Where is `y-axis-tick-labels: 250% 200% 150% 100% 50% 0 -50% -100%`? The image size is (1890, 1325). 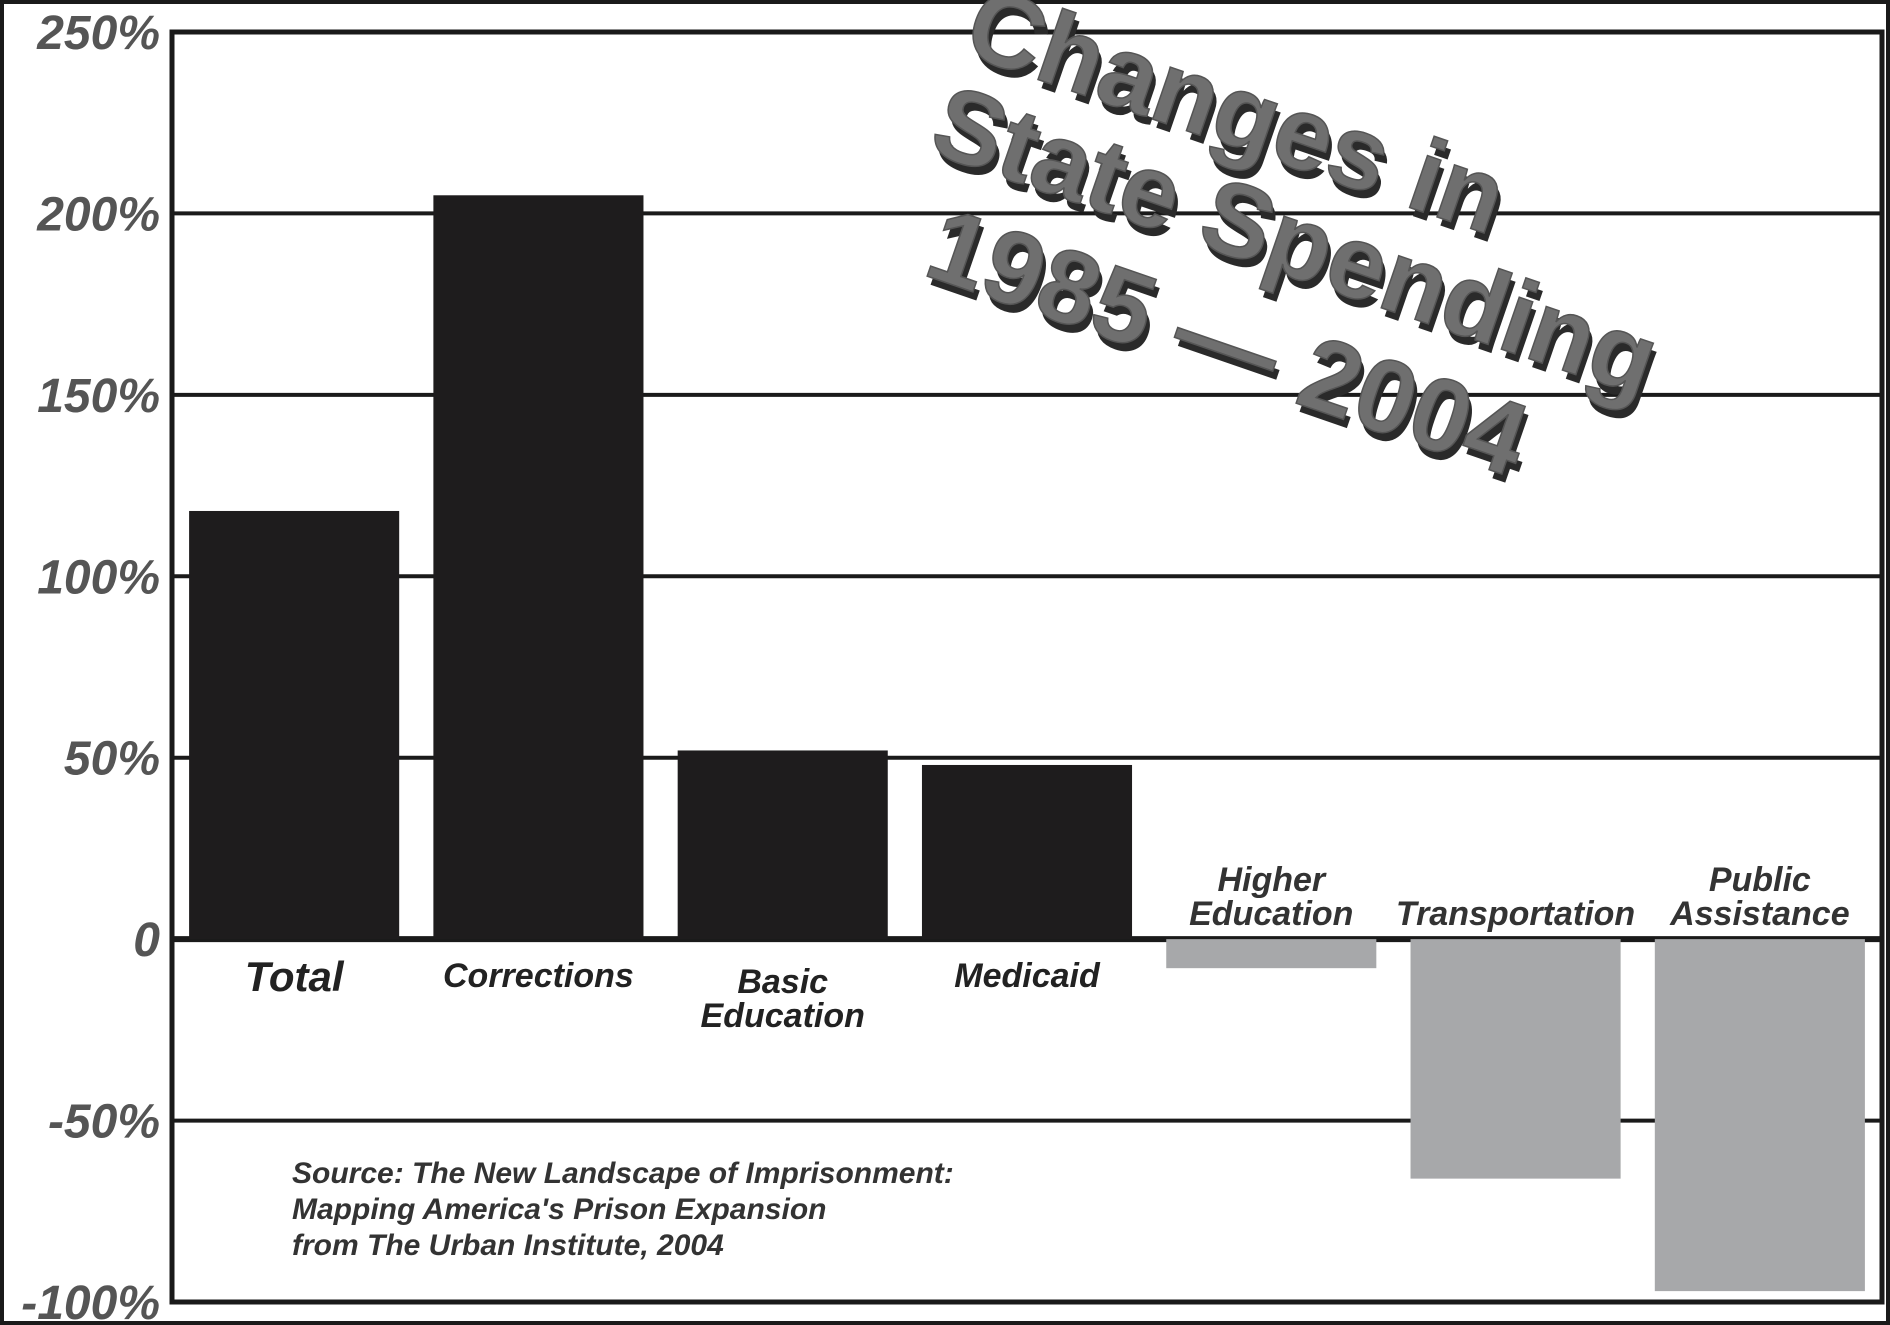 y-axis-tick-labels: 250% 200% 150% 100% 50% 0 -50% -100% is located at coordinates (90, 666).